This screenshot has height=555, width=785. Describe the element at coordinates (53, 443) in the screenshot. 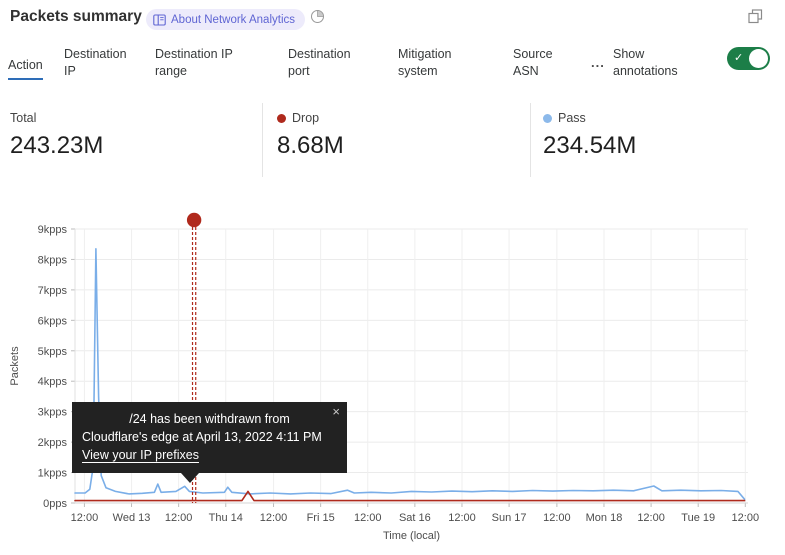

I see `svg-text: 2kpps` at that location.